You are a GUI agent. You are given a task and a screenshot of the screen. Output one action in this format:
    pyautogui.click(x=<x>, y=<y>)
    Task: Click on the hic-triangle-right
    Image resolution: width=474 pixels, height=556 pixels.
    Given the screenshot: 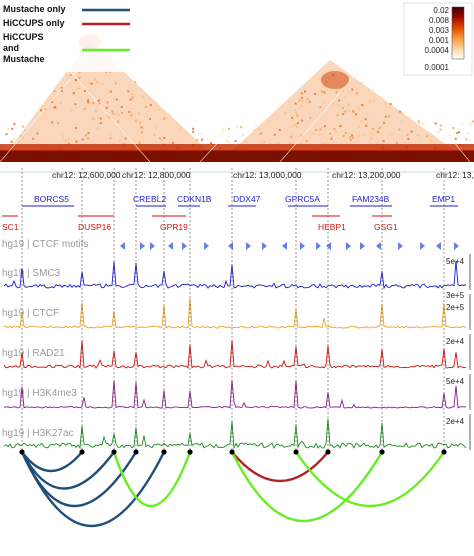 What is the action you would take?
    pyautogui.click(x=345, y=111)
    